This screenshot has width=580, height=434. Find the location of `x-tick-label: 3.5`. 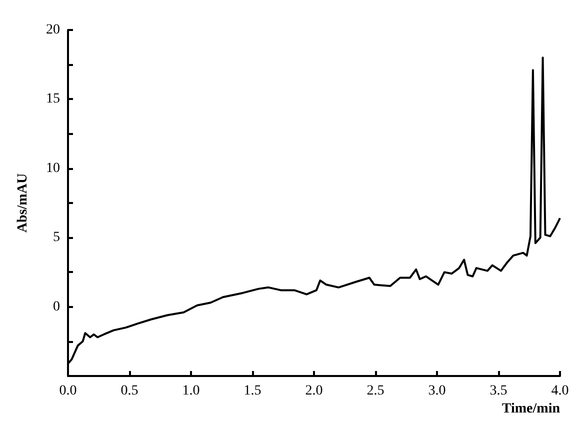

x-tick-label: 3.5 is located at coordinates (499, 391).